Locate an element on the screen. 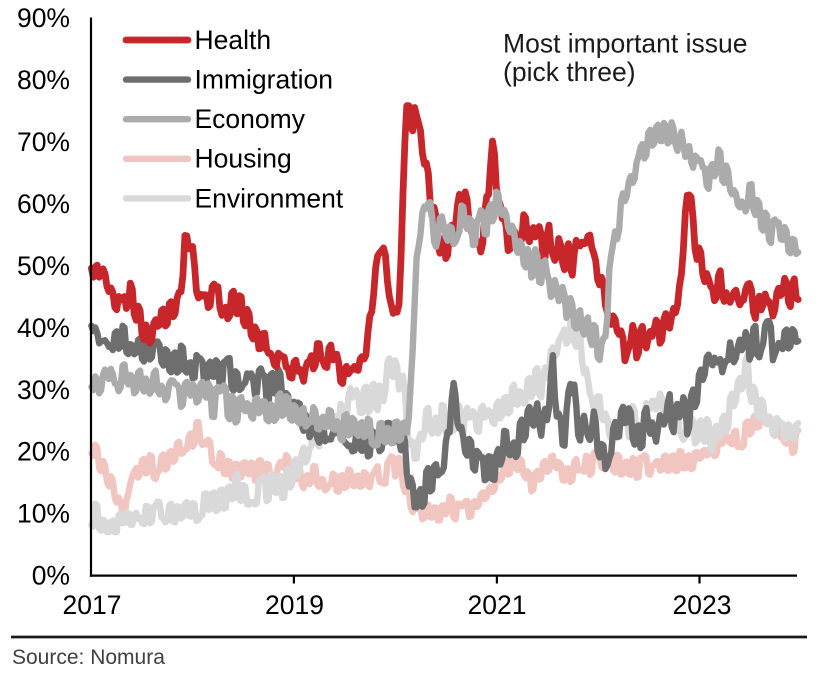  svg-text: 2019 is located at coordinates (294, 605).